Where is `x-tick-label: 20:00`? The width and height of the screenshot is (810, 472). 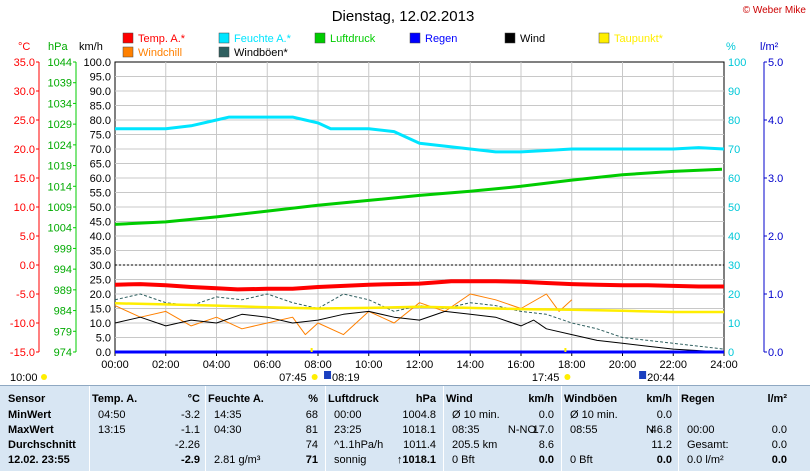
x-tick-label: 20:00 is located at coordinates (623, 365).